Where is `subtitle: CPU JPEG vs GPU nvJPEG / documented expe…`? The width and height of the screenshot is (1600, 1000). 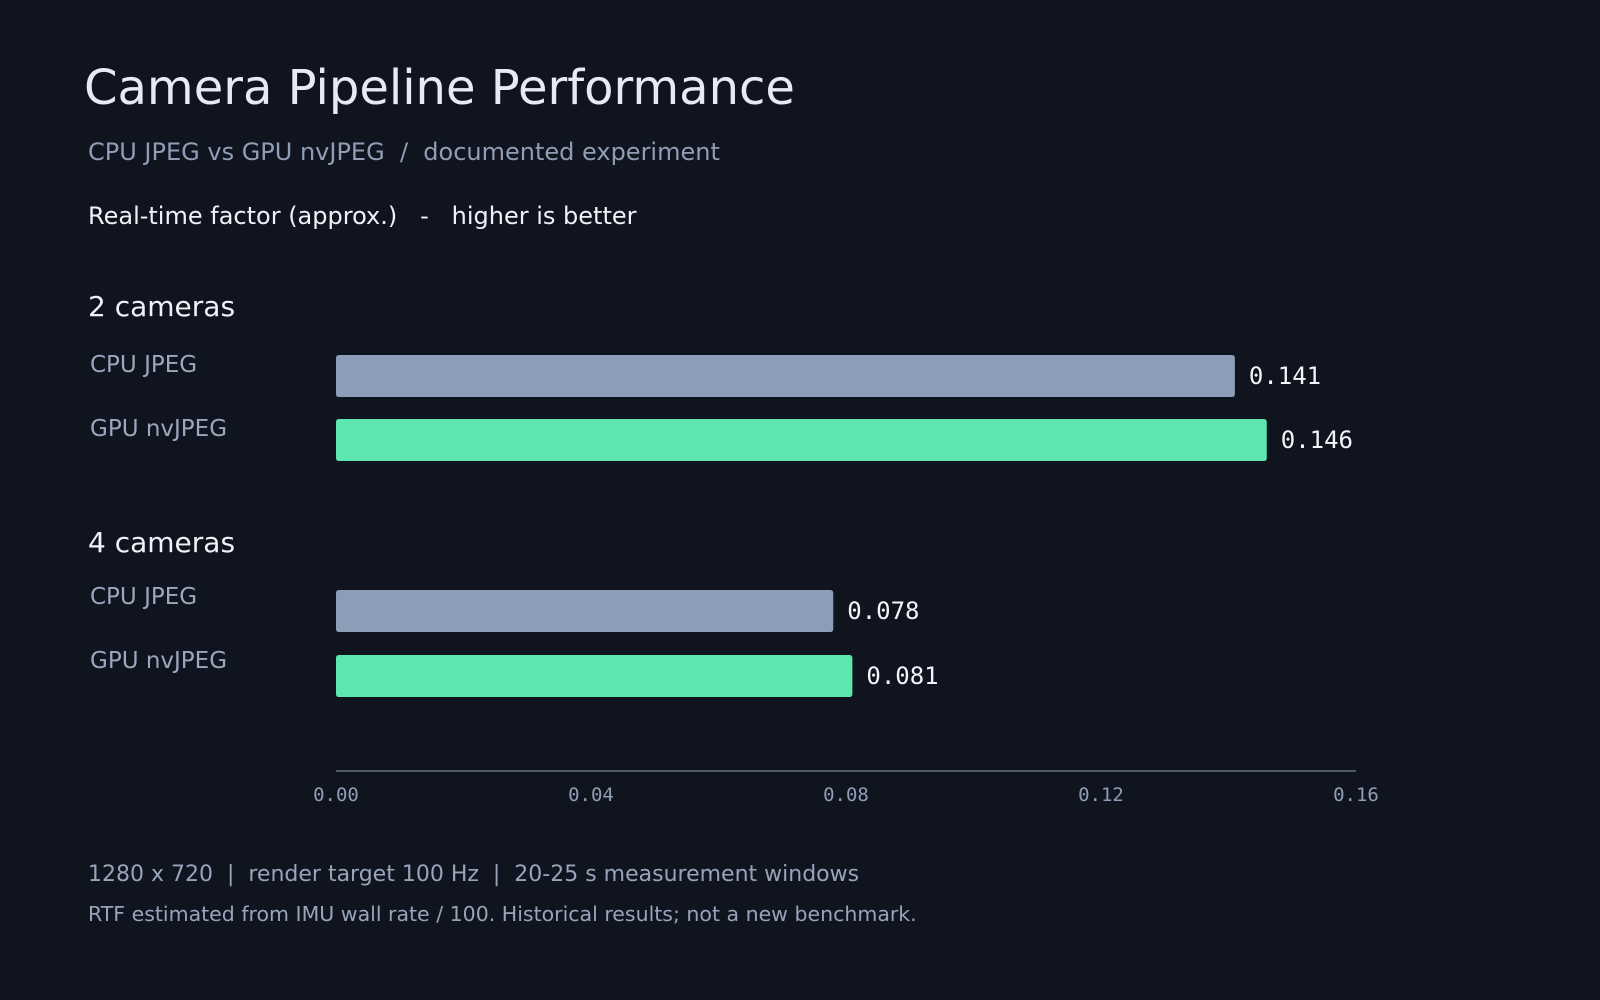 subtitle: CPU JPEG vs GPU nvJPEG / documented expe… is located at coordinates (404, 152).